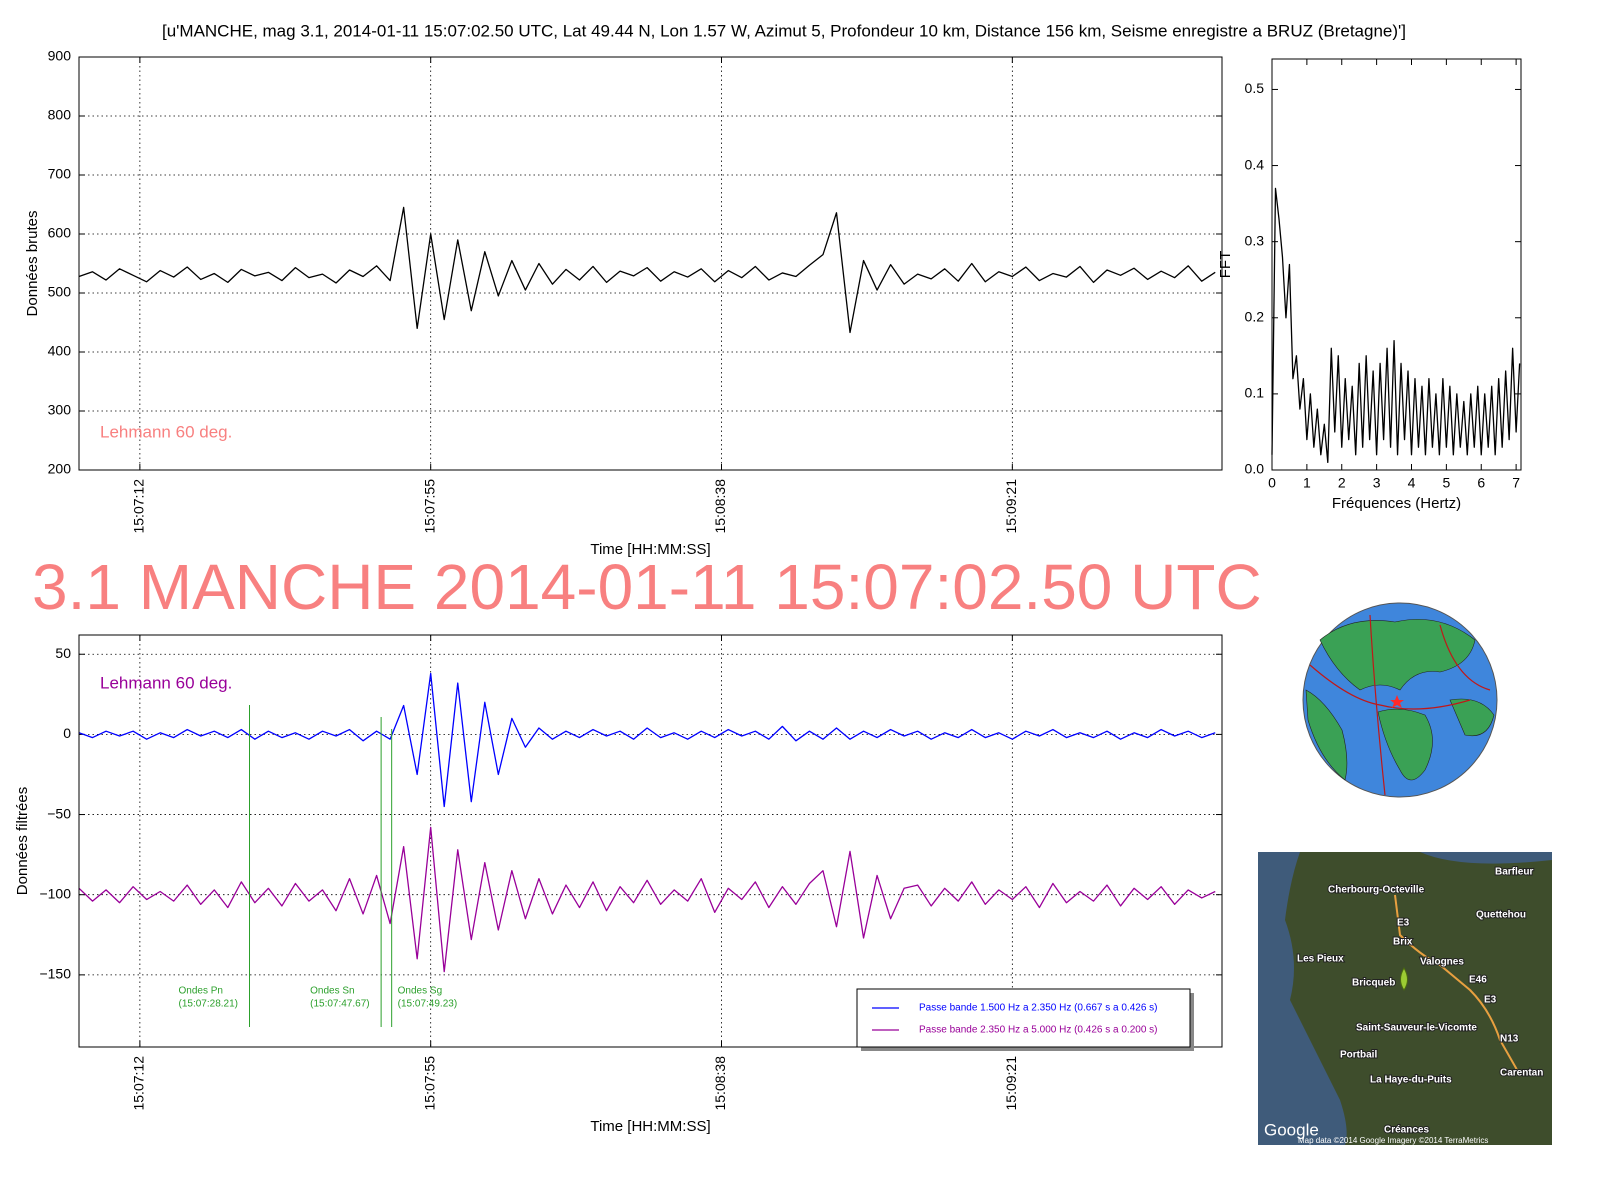 This screenshot has height=1188, width=1600. I want to click on map-label: Les Pieux, so click(1320, 959).